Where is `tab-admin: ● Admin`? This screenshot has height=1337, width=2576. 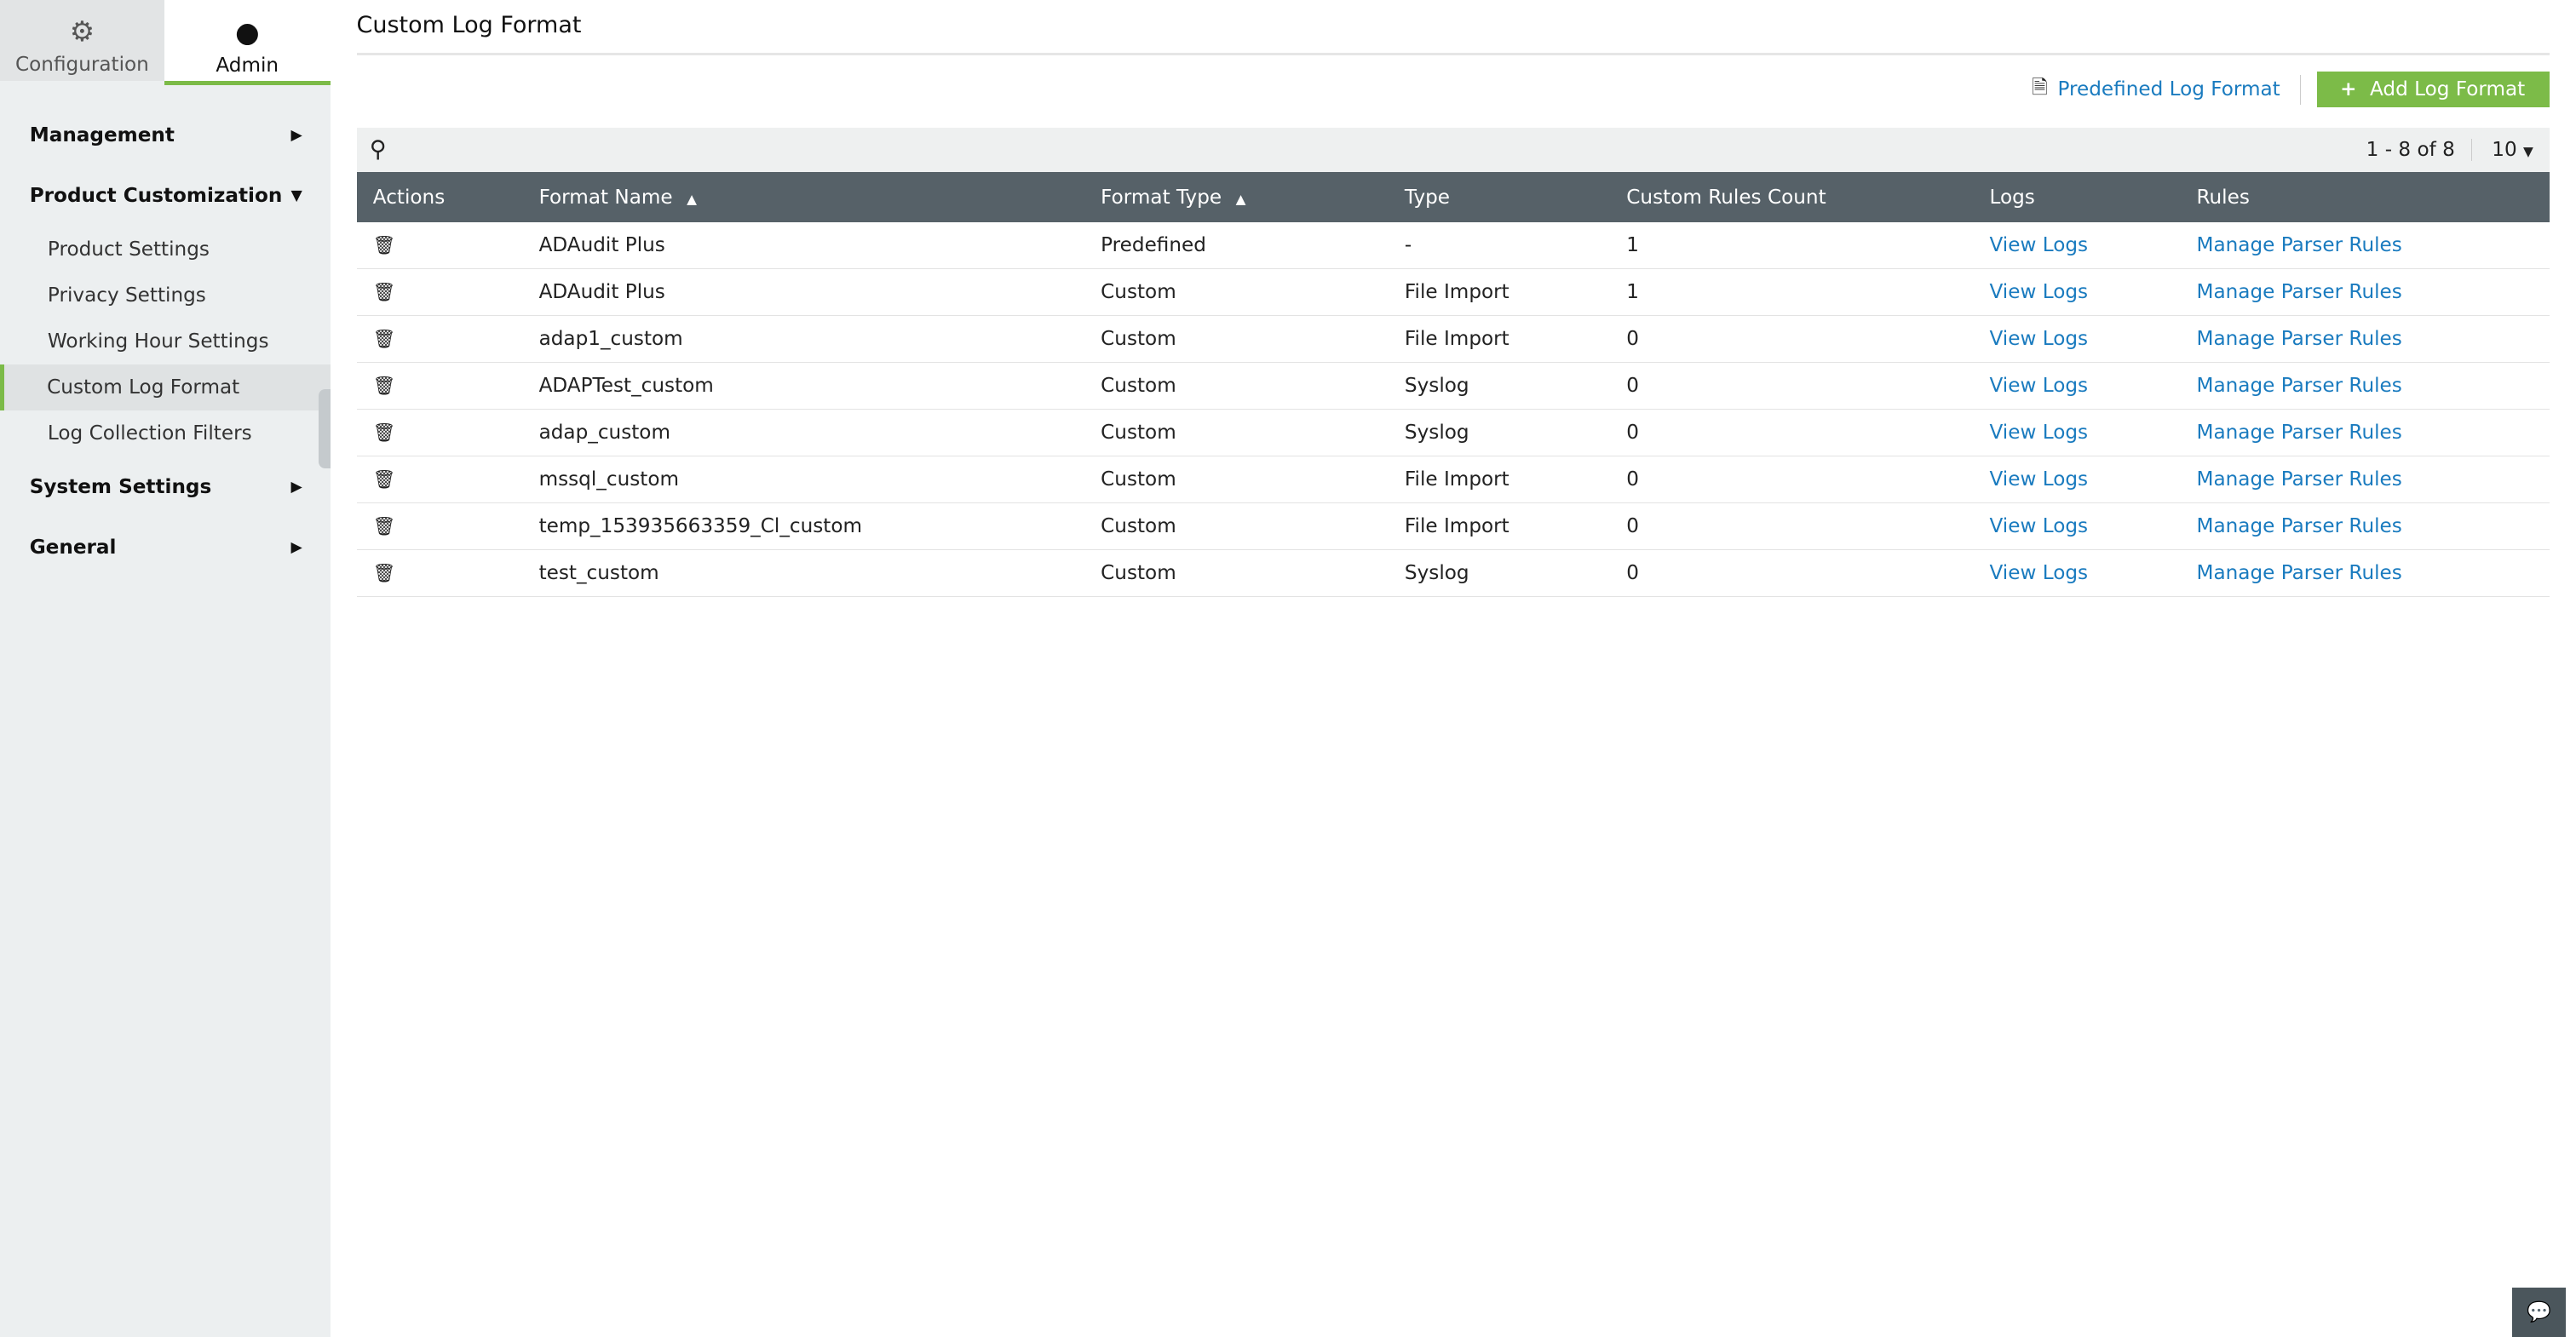
tab-admin: ● Admin is located at coordinates (248, 43).